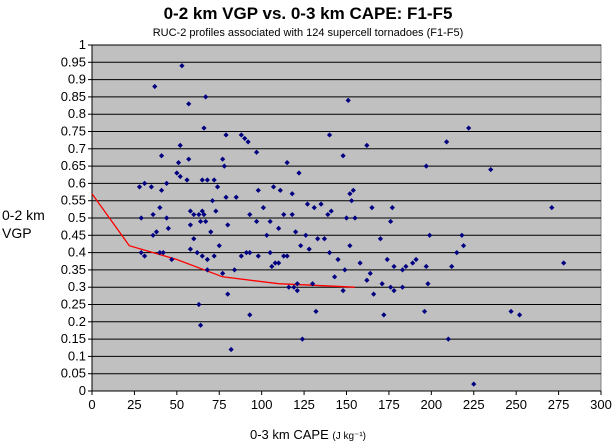  Describe the element at coordinates (73, 131) in the screenshot. I see `y-tick-label: 0.75` at that location.